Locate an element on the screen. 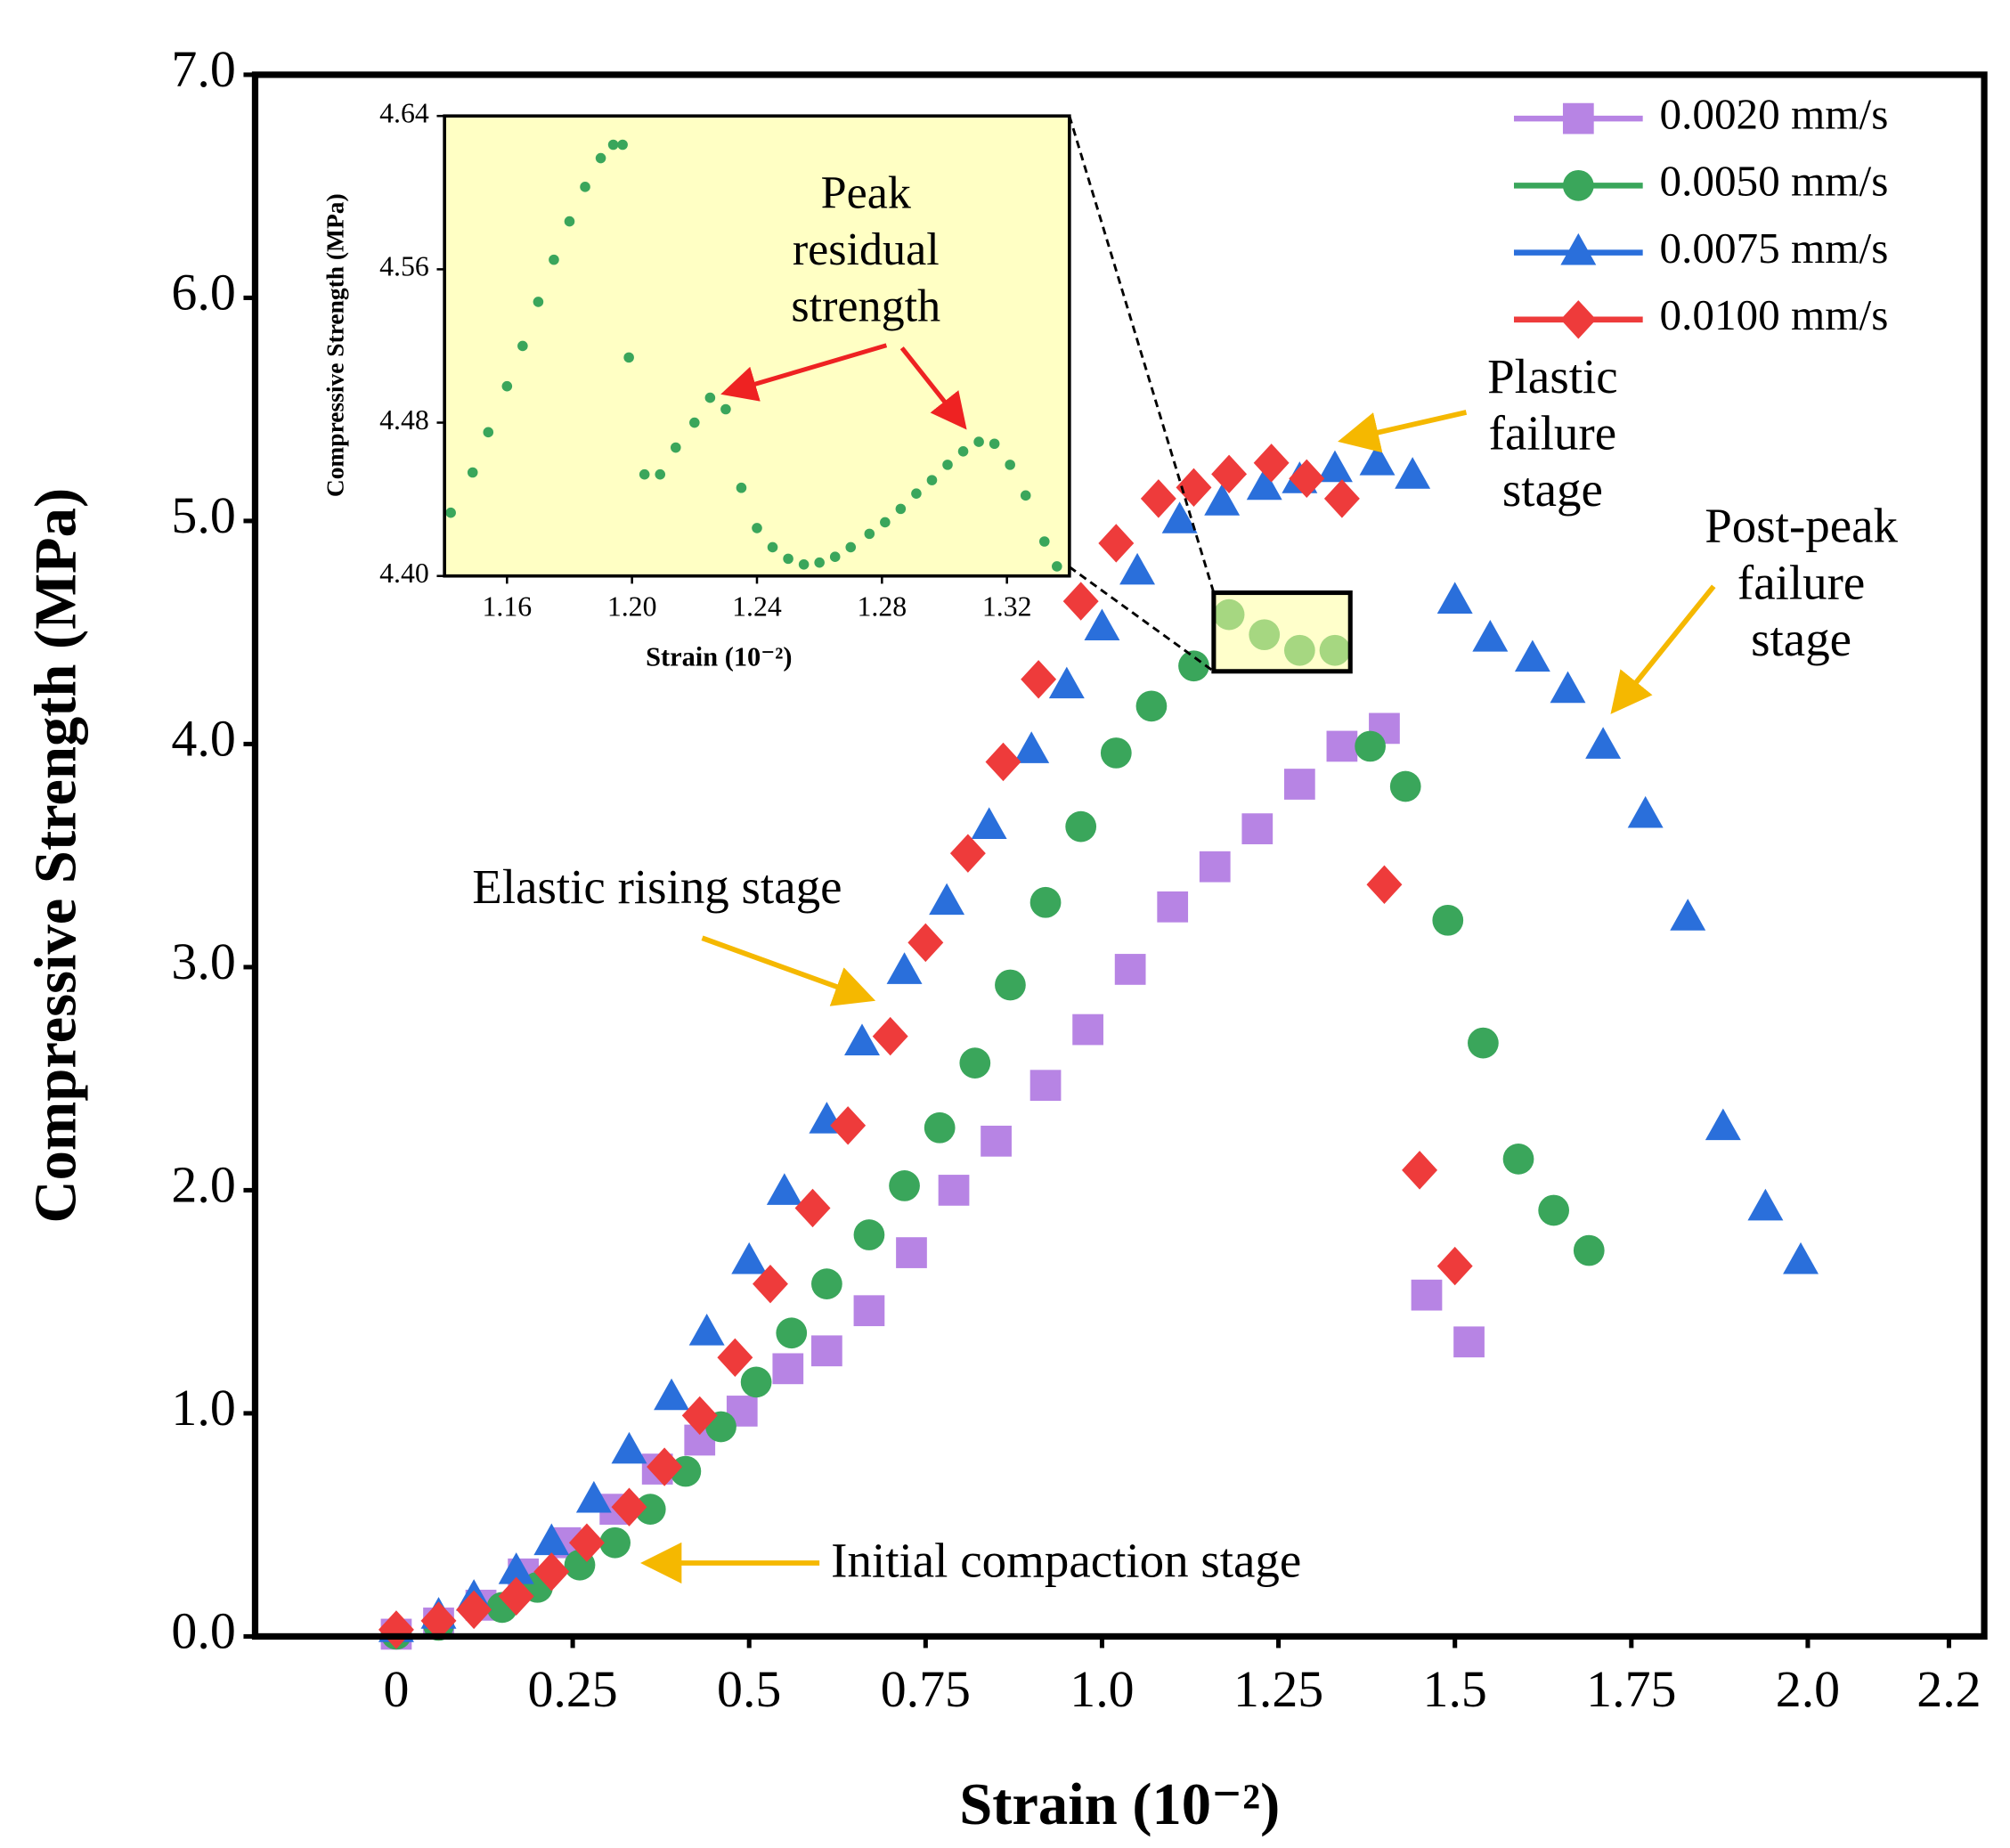 This screenshot has width=2010, height=1848. x-tick-label: 0 is located at coordinates (396, 1689).